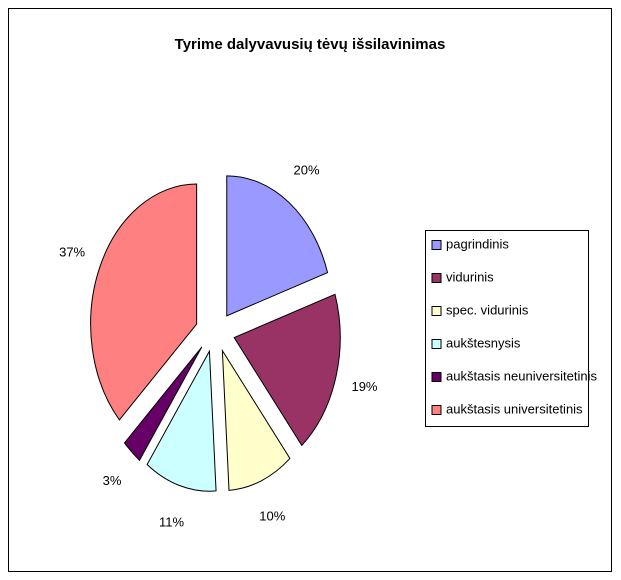 The image size is (621, 580). I want to click on data-label: 3%, so click(112, 480).